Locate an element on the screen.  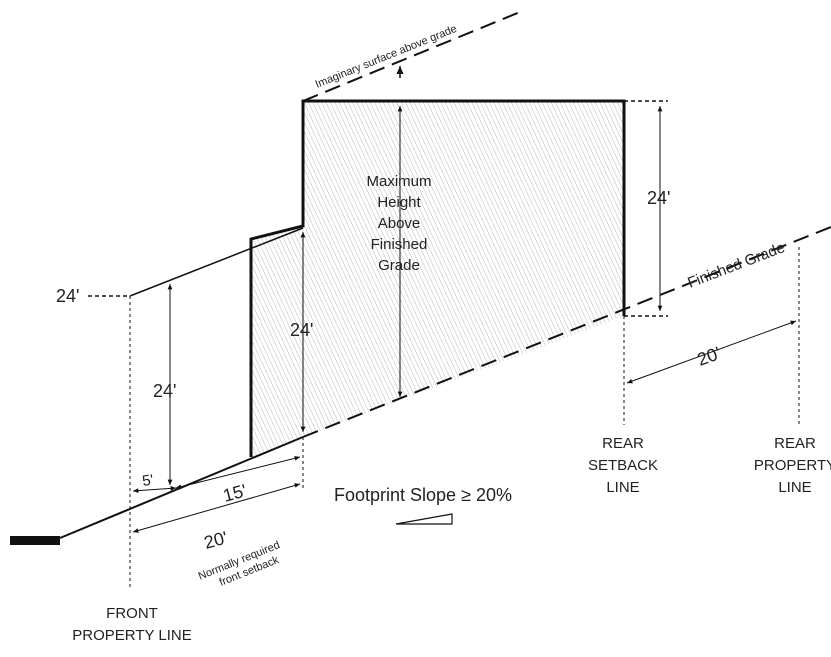
max-height-line-4: Finished is located at coordinates (399, 244).